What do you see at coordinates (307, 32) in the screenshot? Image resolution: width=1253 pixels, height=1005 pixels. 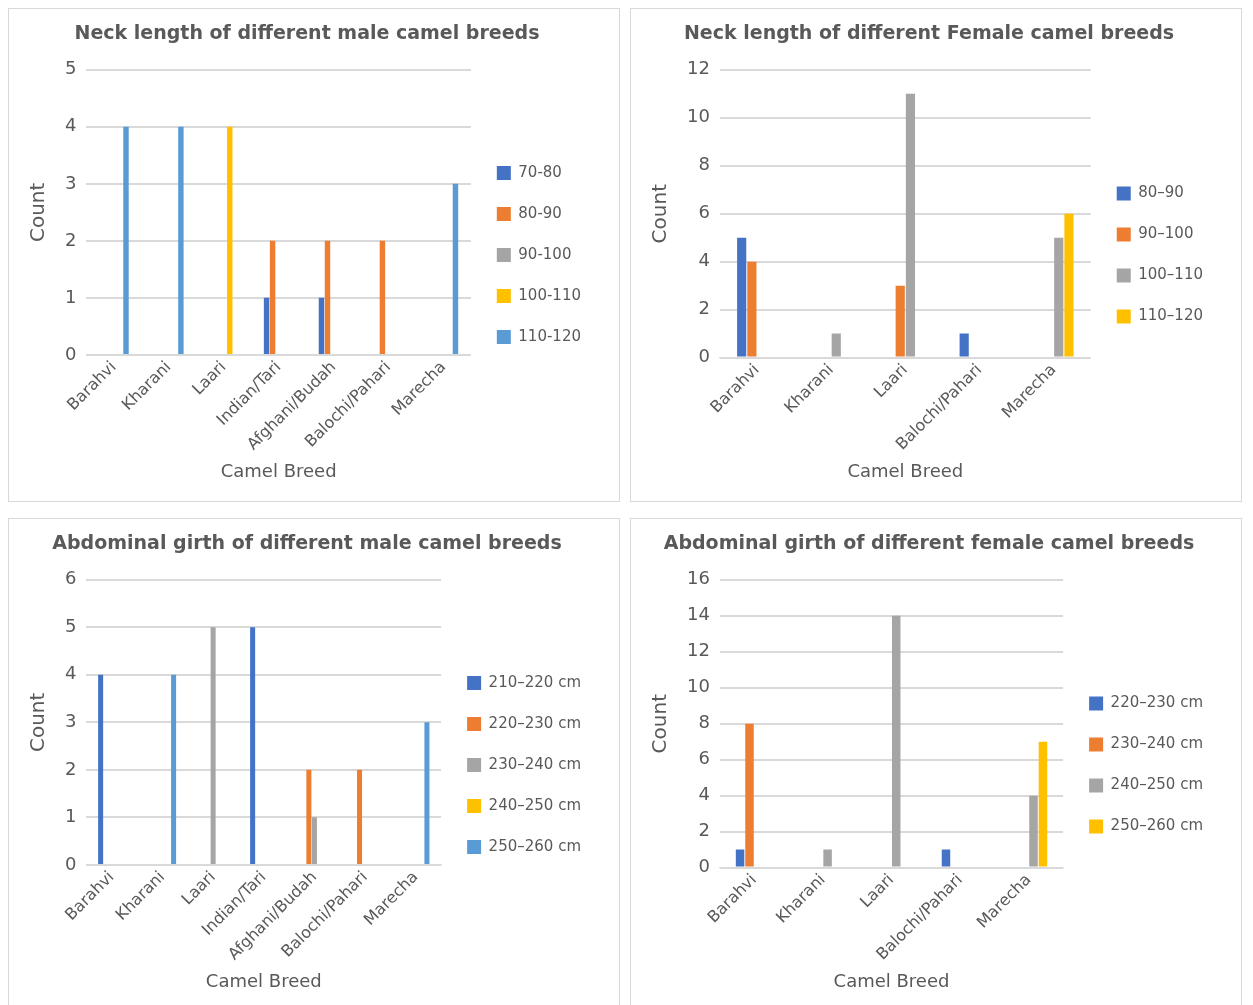 I see `chart-title: Neck length of different male camel breeds` at bounding box center [307, 32].